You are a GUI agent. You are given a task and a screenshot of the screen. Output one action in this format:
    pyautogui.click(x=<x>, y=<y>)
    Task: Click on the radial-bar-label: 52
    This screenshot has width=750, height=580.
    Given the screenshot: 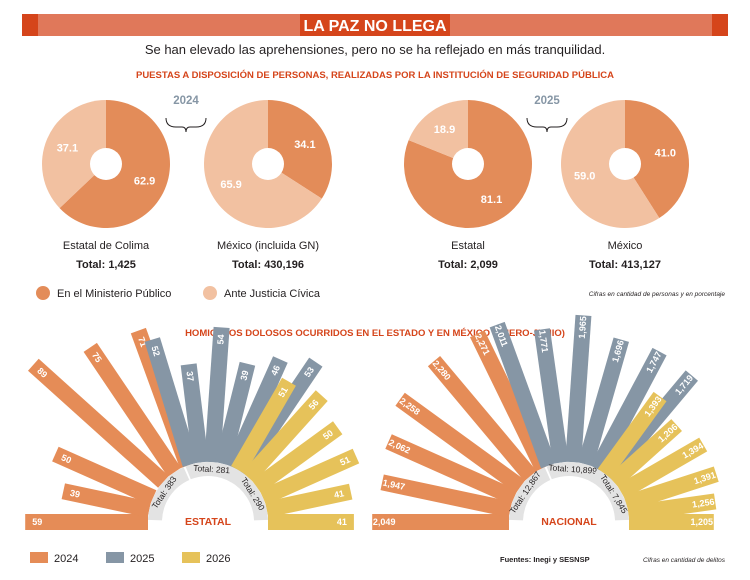 What is the action you would take?
    pyautogui.click(x=155, y=351)
    